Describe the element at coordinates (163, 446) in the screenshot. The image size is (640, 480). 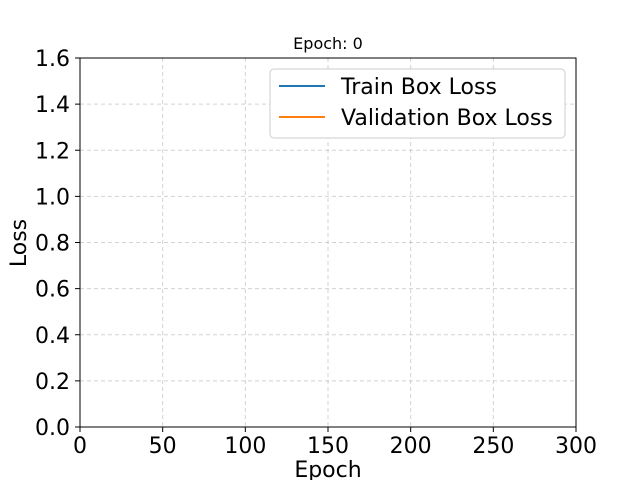
I see `x-tick-label-1: 50` at that location.